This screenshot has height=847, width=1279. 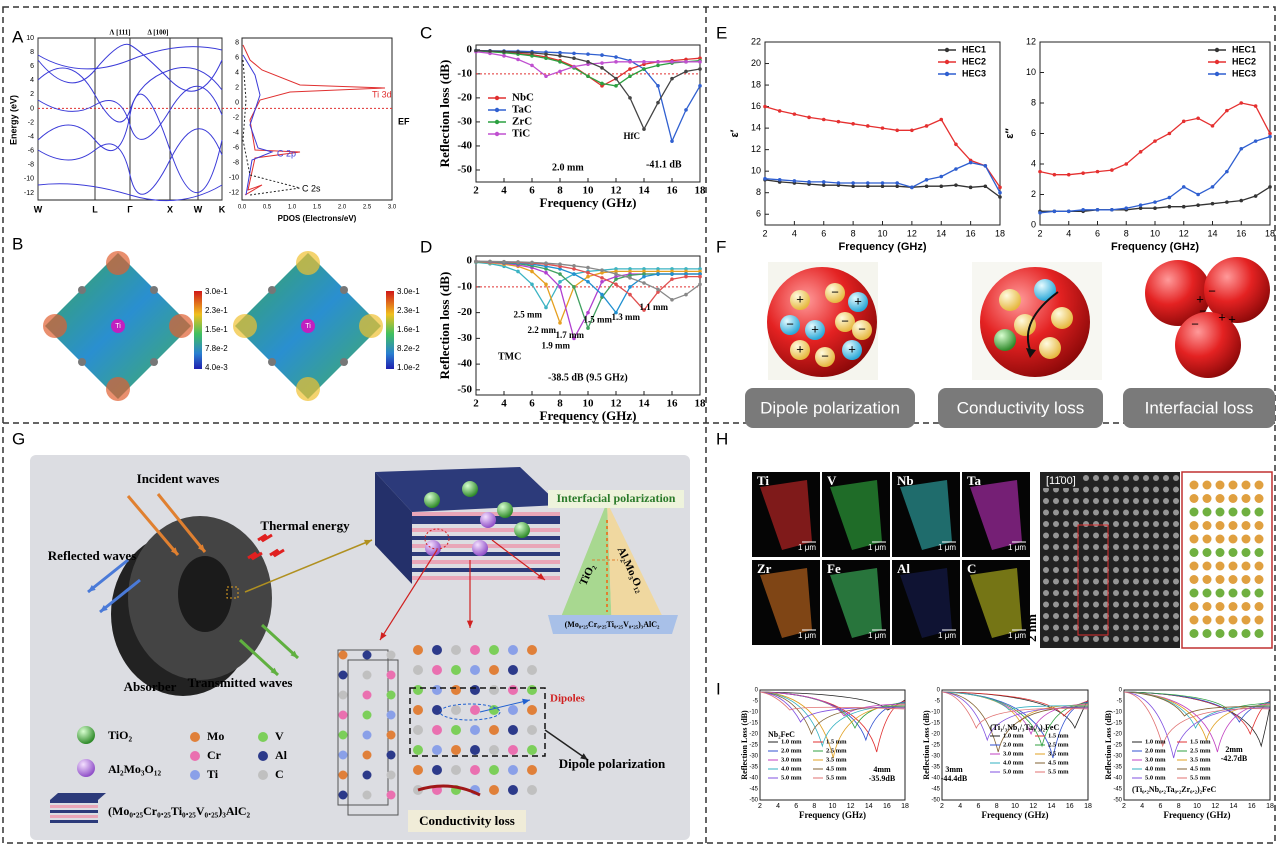 I want to click on legend-label: 5.0 mm, so click(x=791, y=777).